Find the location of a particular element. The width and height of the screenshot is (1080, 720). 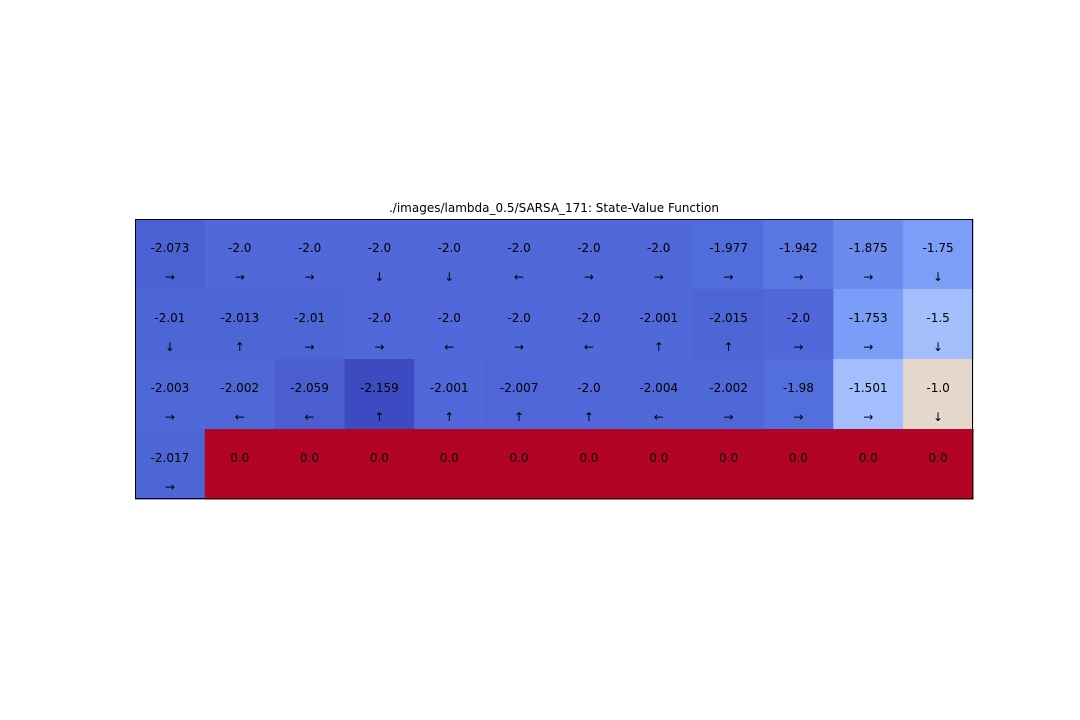

heatmap-cell-r1-c6 is located at coordinates (589, 324).